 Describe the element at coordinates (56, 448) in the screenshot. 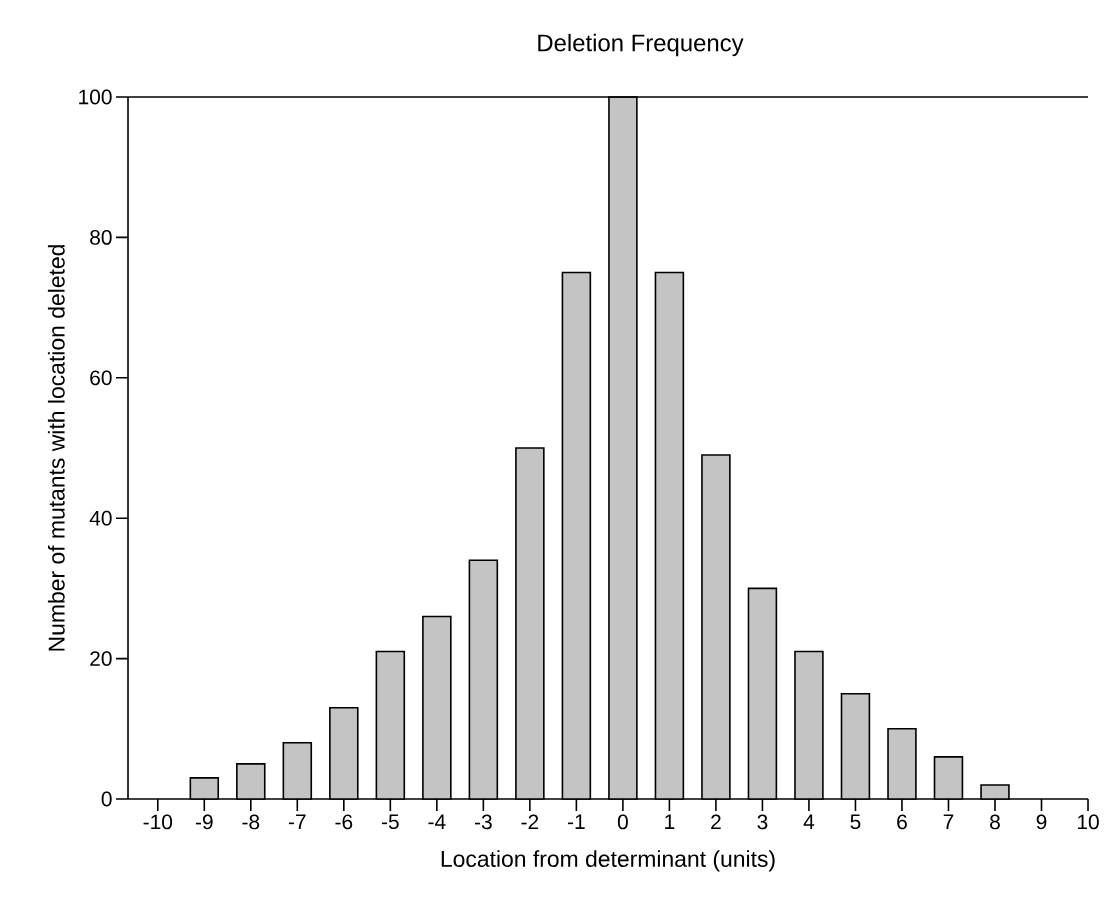

I see `y-axis-title: Number of mutants with location deleted` at that location.